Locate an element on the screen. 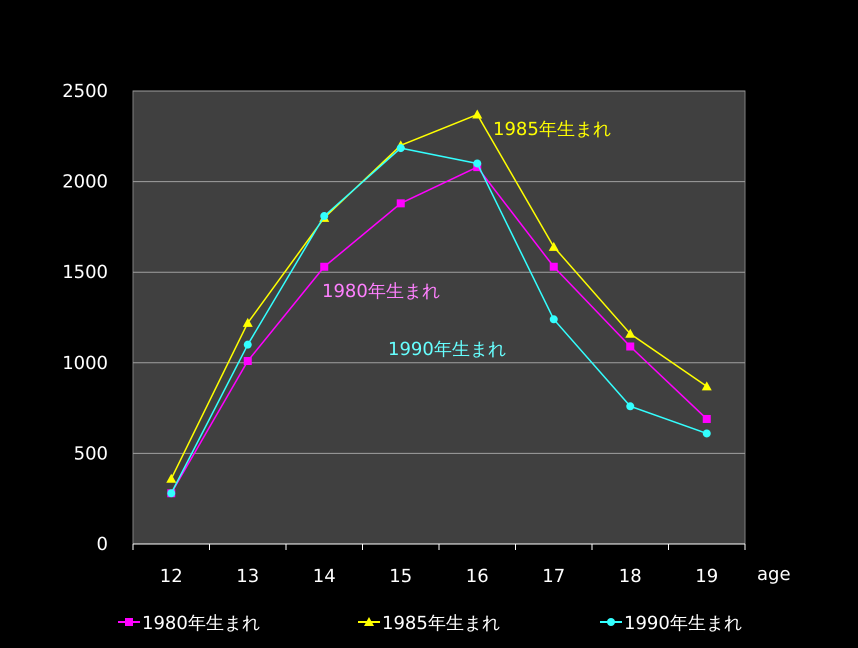 The height and width of the screenshot is (648, 858). annotation: 1985年生まれ is located at coordinates (552, 129).